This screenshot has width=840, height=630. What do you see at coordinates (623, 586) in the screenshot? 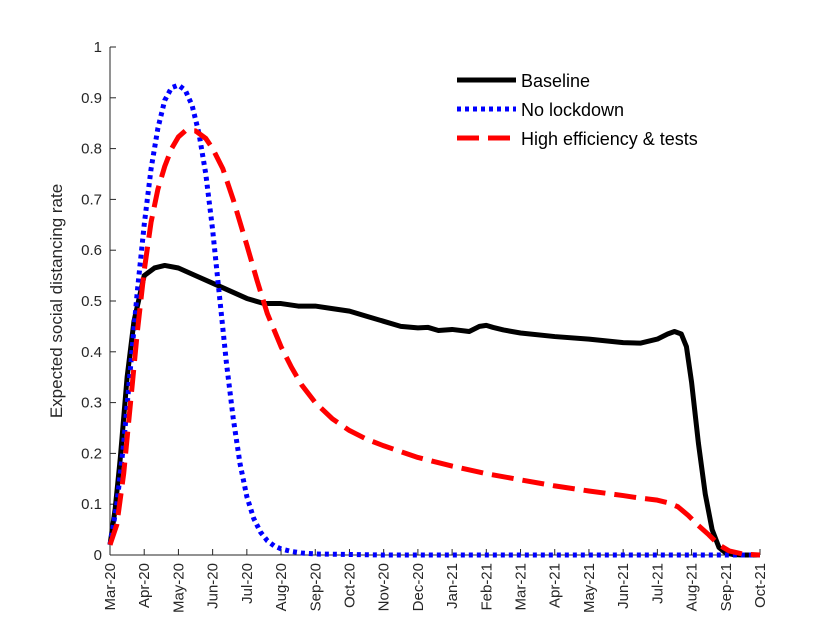
I see `x-tick-label: Jun-21` at bounding box center [623, 586].